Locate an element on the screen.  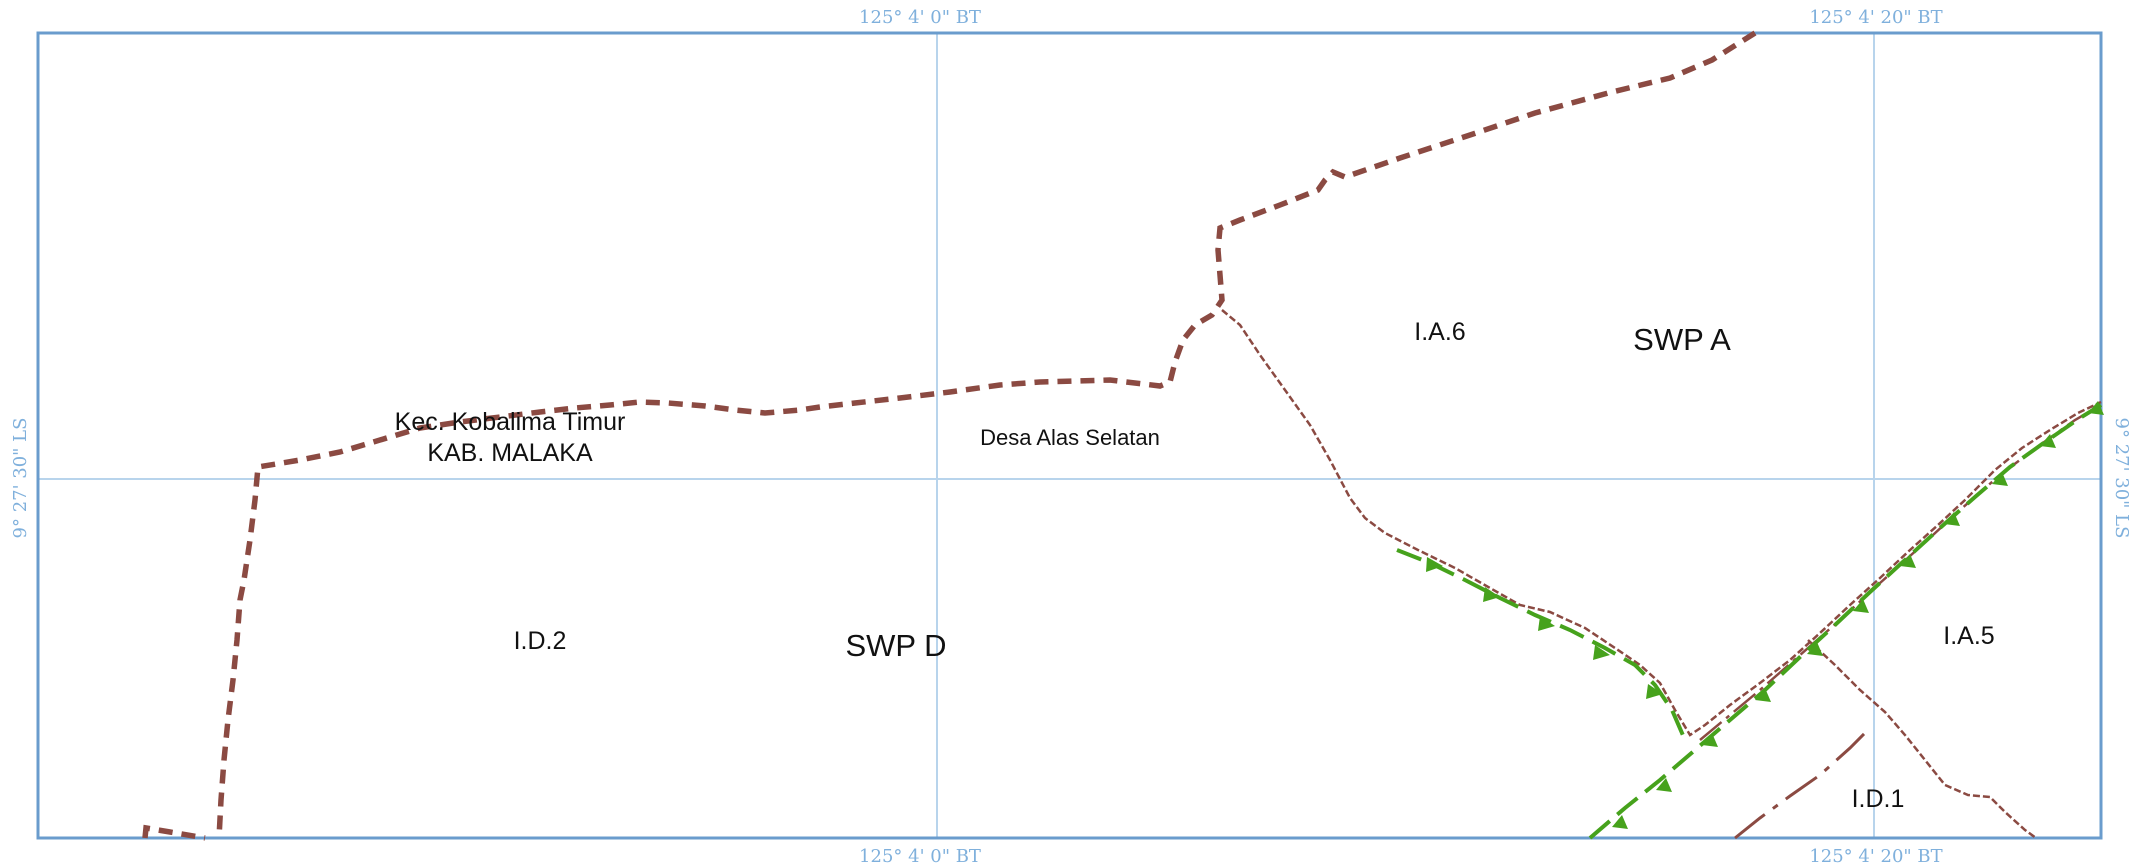
coord-bottom-left: 125° 4' 0" BT is located at coordinates (920, 856).